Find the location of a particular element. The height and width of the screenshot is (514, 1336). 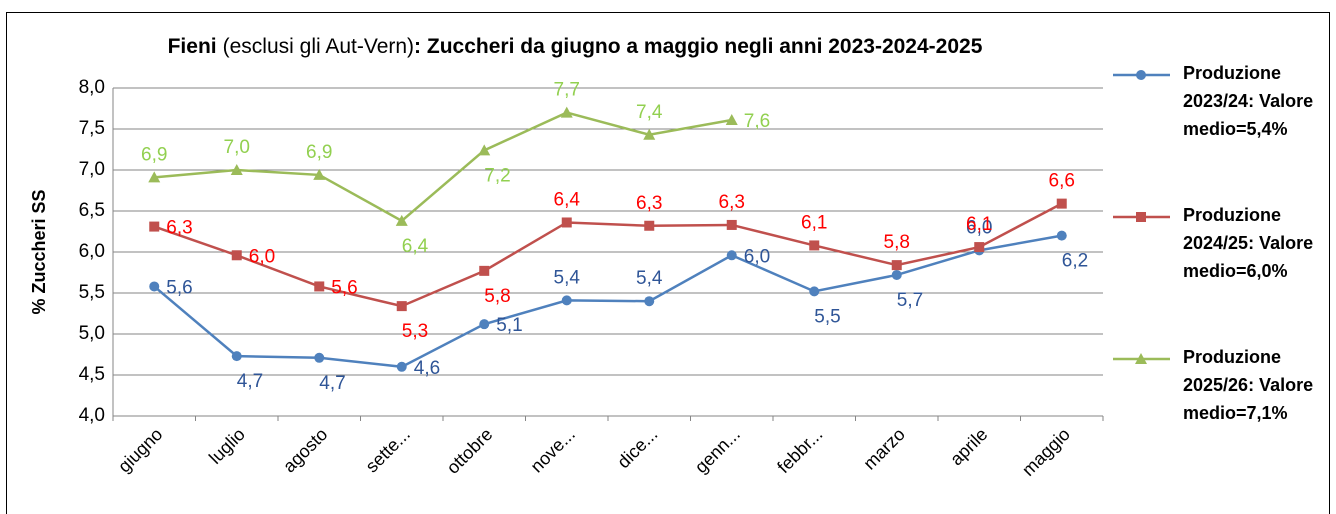

y-tick-label: 6,0 is located at coordinates (92, 251).